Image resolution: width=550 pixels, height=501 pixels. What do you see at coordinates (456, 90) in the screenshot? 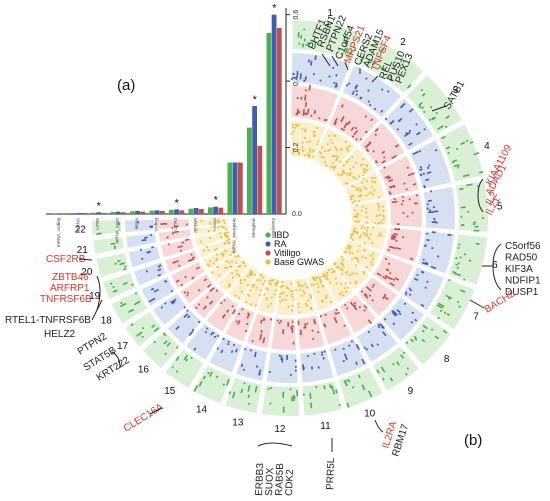
I see `chromosome-label: 3` at bounding box center [456, 90].